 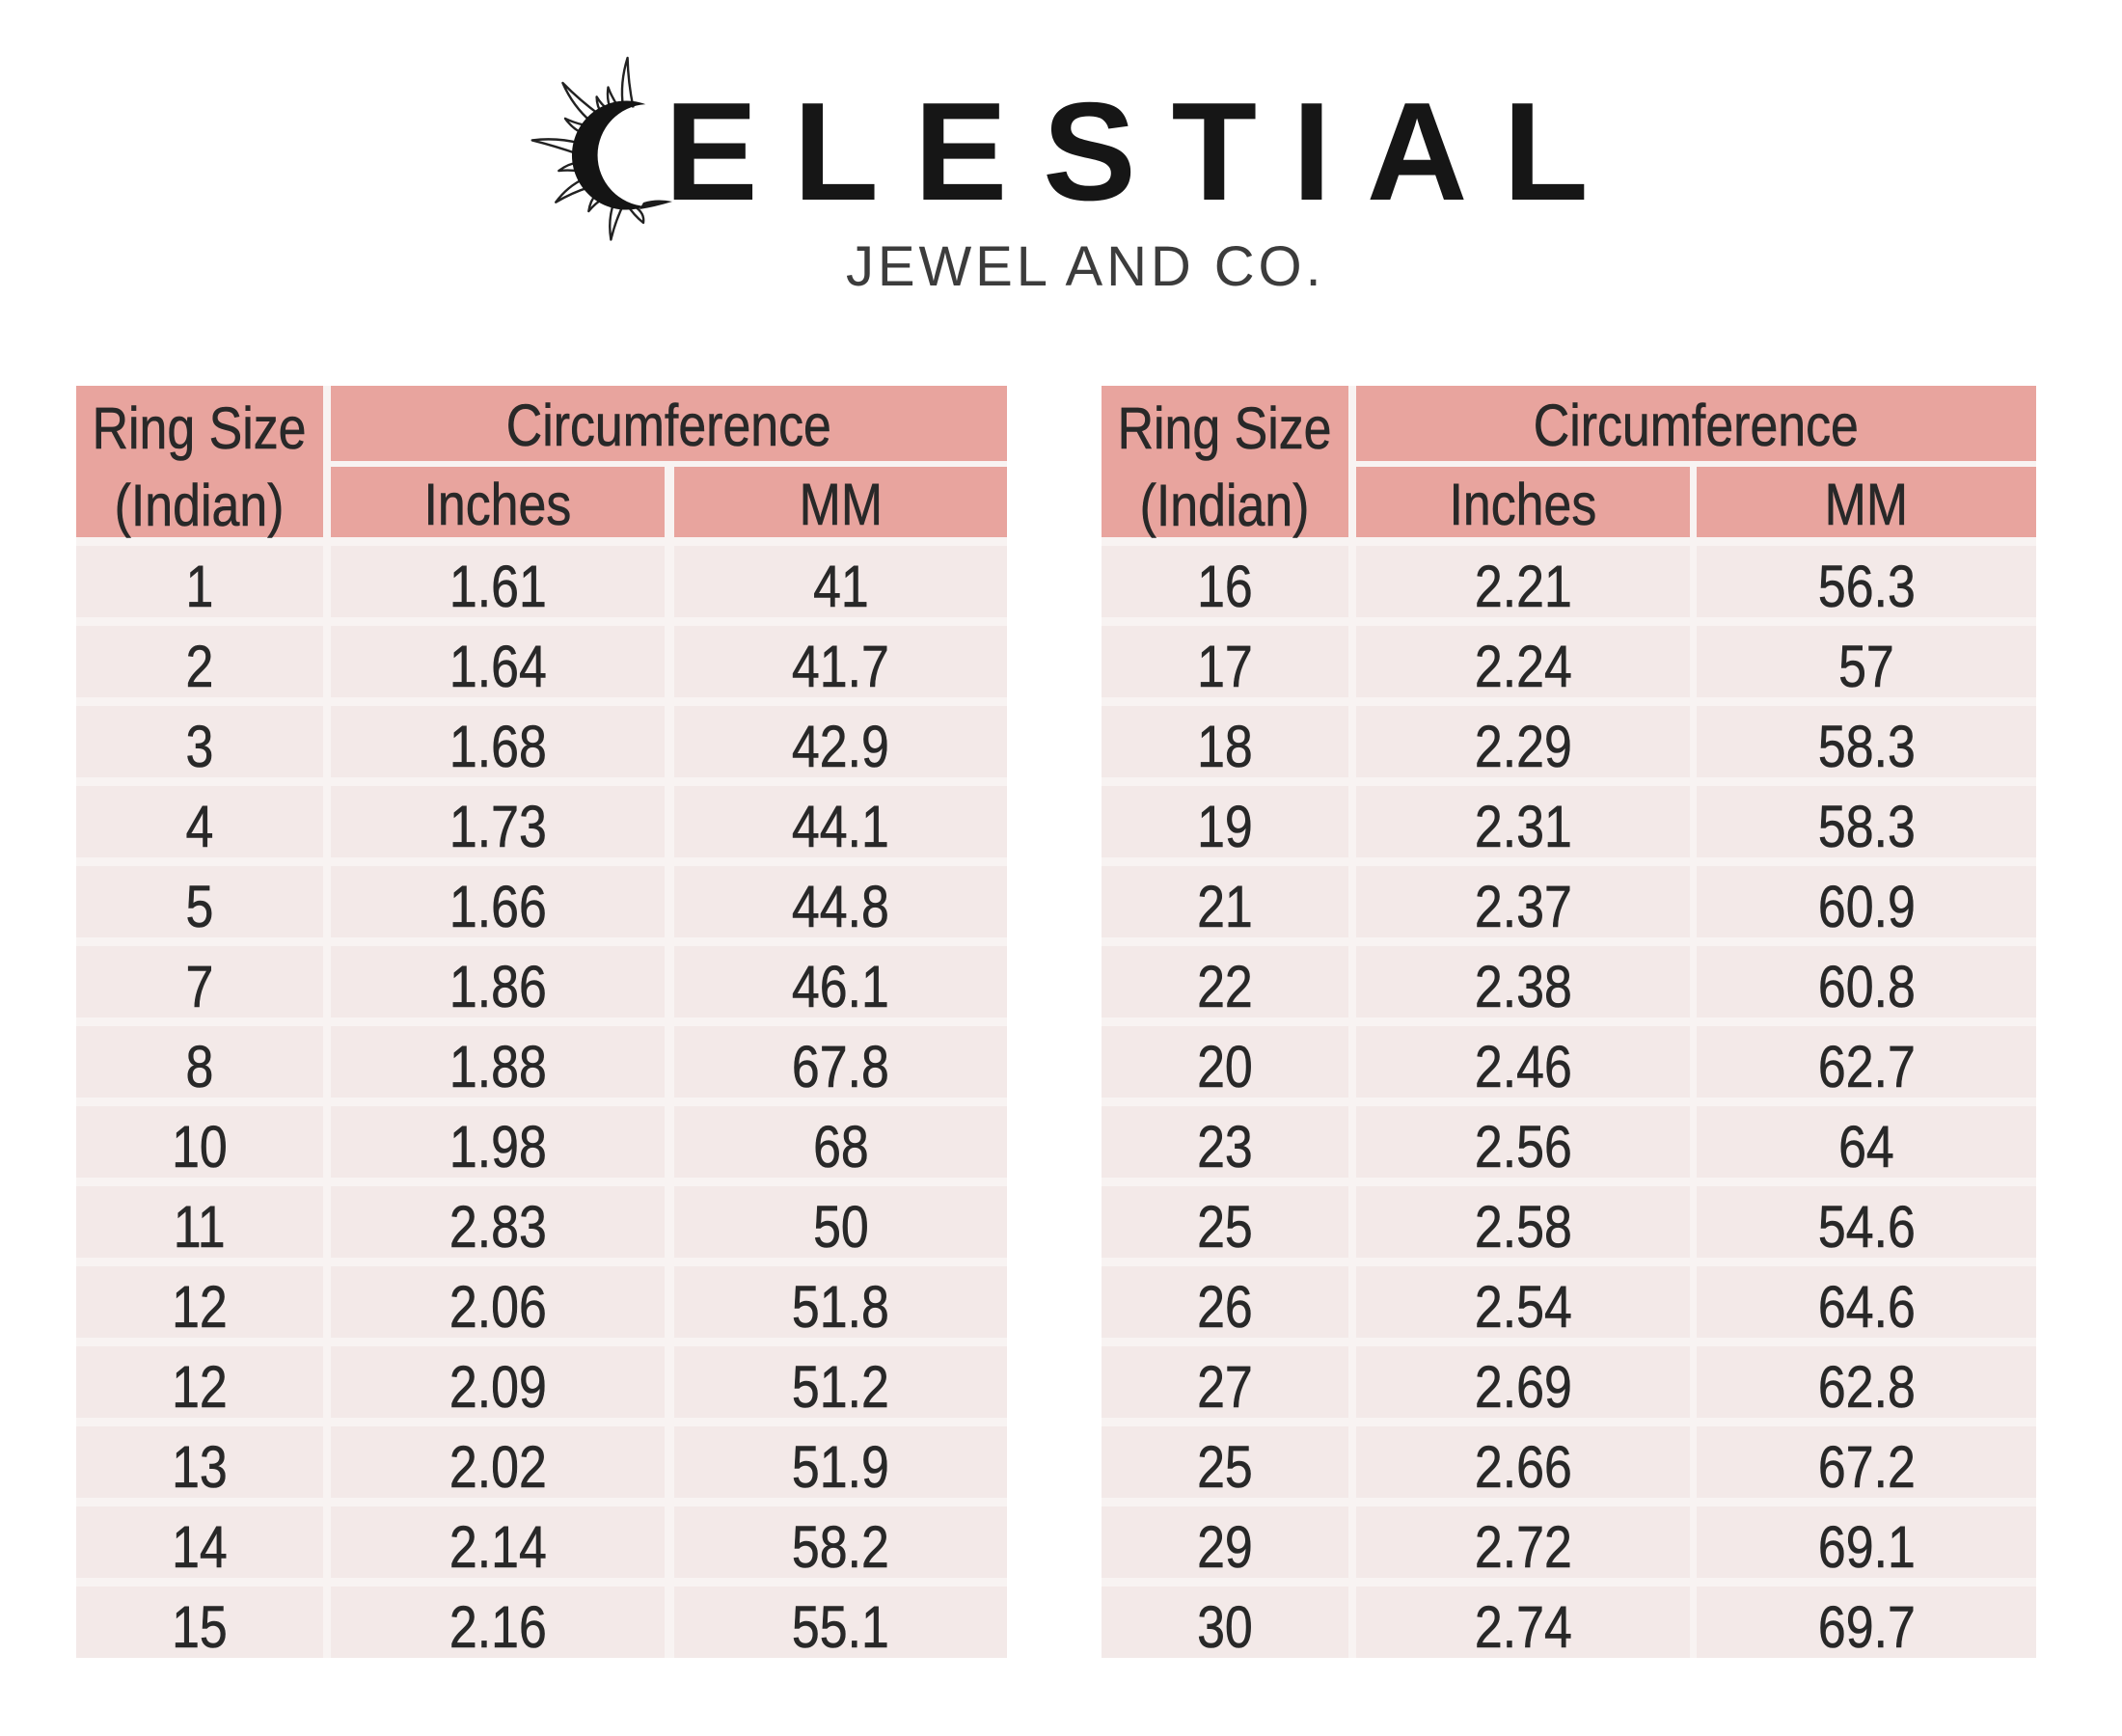 What do you see at coordinates (1085, 266) in the screenshot?
I see `svg-text: JEWEL AND CO.` at bounding box center [1085, 266].